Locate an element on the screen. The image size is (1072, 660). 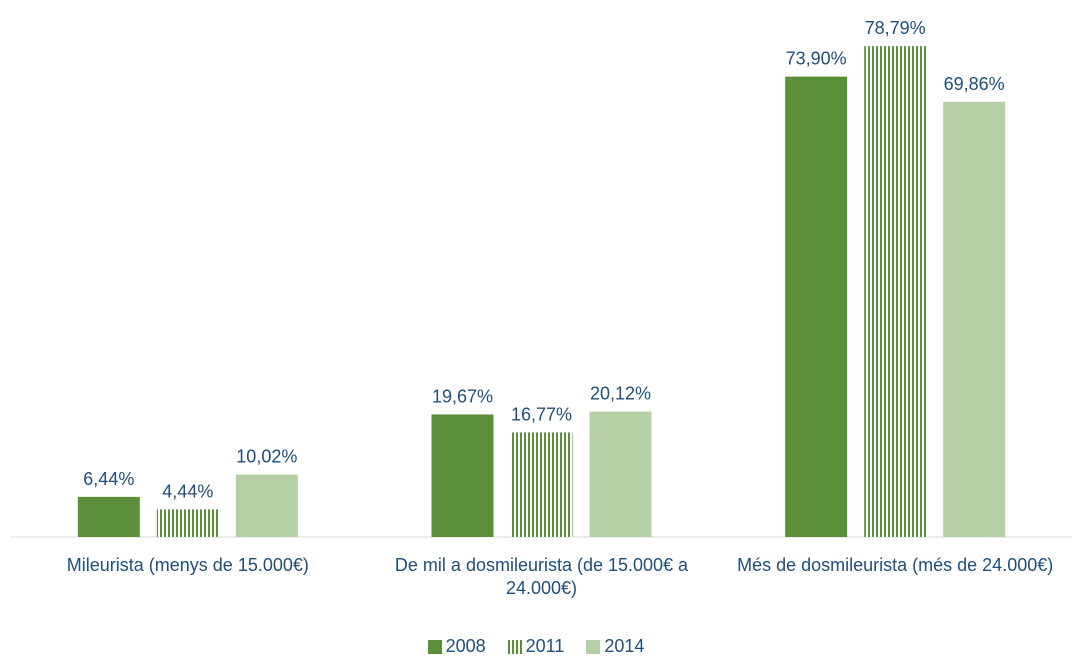
legend: 2008 2011 2014 is located at coordinates (536, 646).